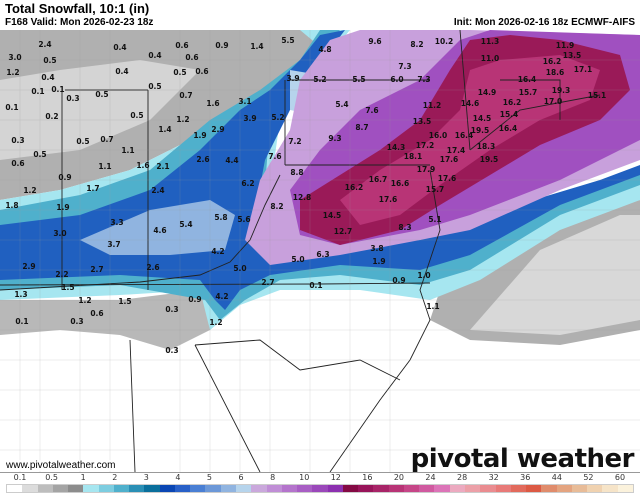  I want to click on snowfall-value-label: 1.3, so click(20, 294).